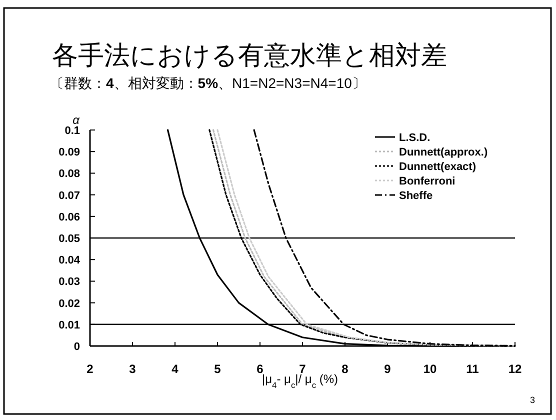 This screenshot has width=556, height=420. Describe the element at coordinates (69, 196) in the screenshot. I see `y-tick-label: 0.07` at that location.